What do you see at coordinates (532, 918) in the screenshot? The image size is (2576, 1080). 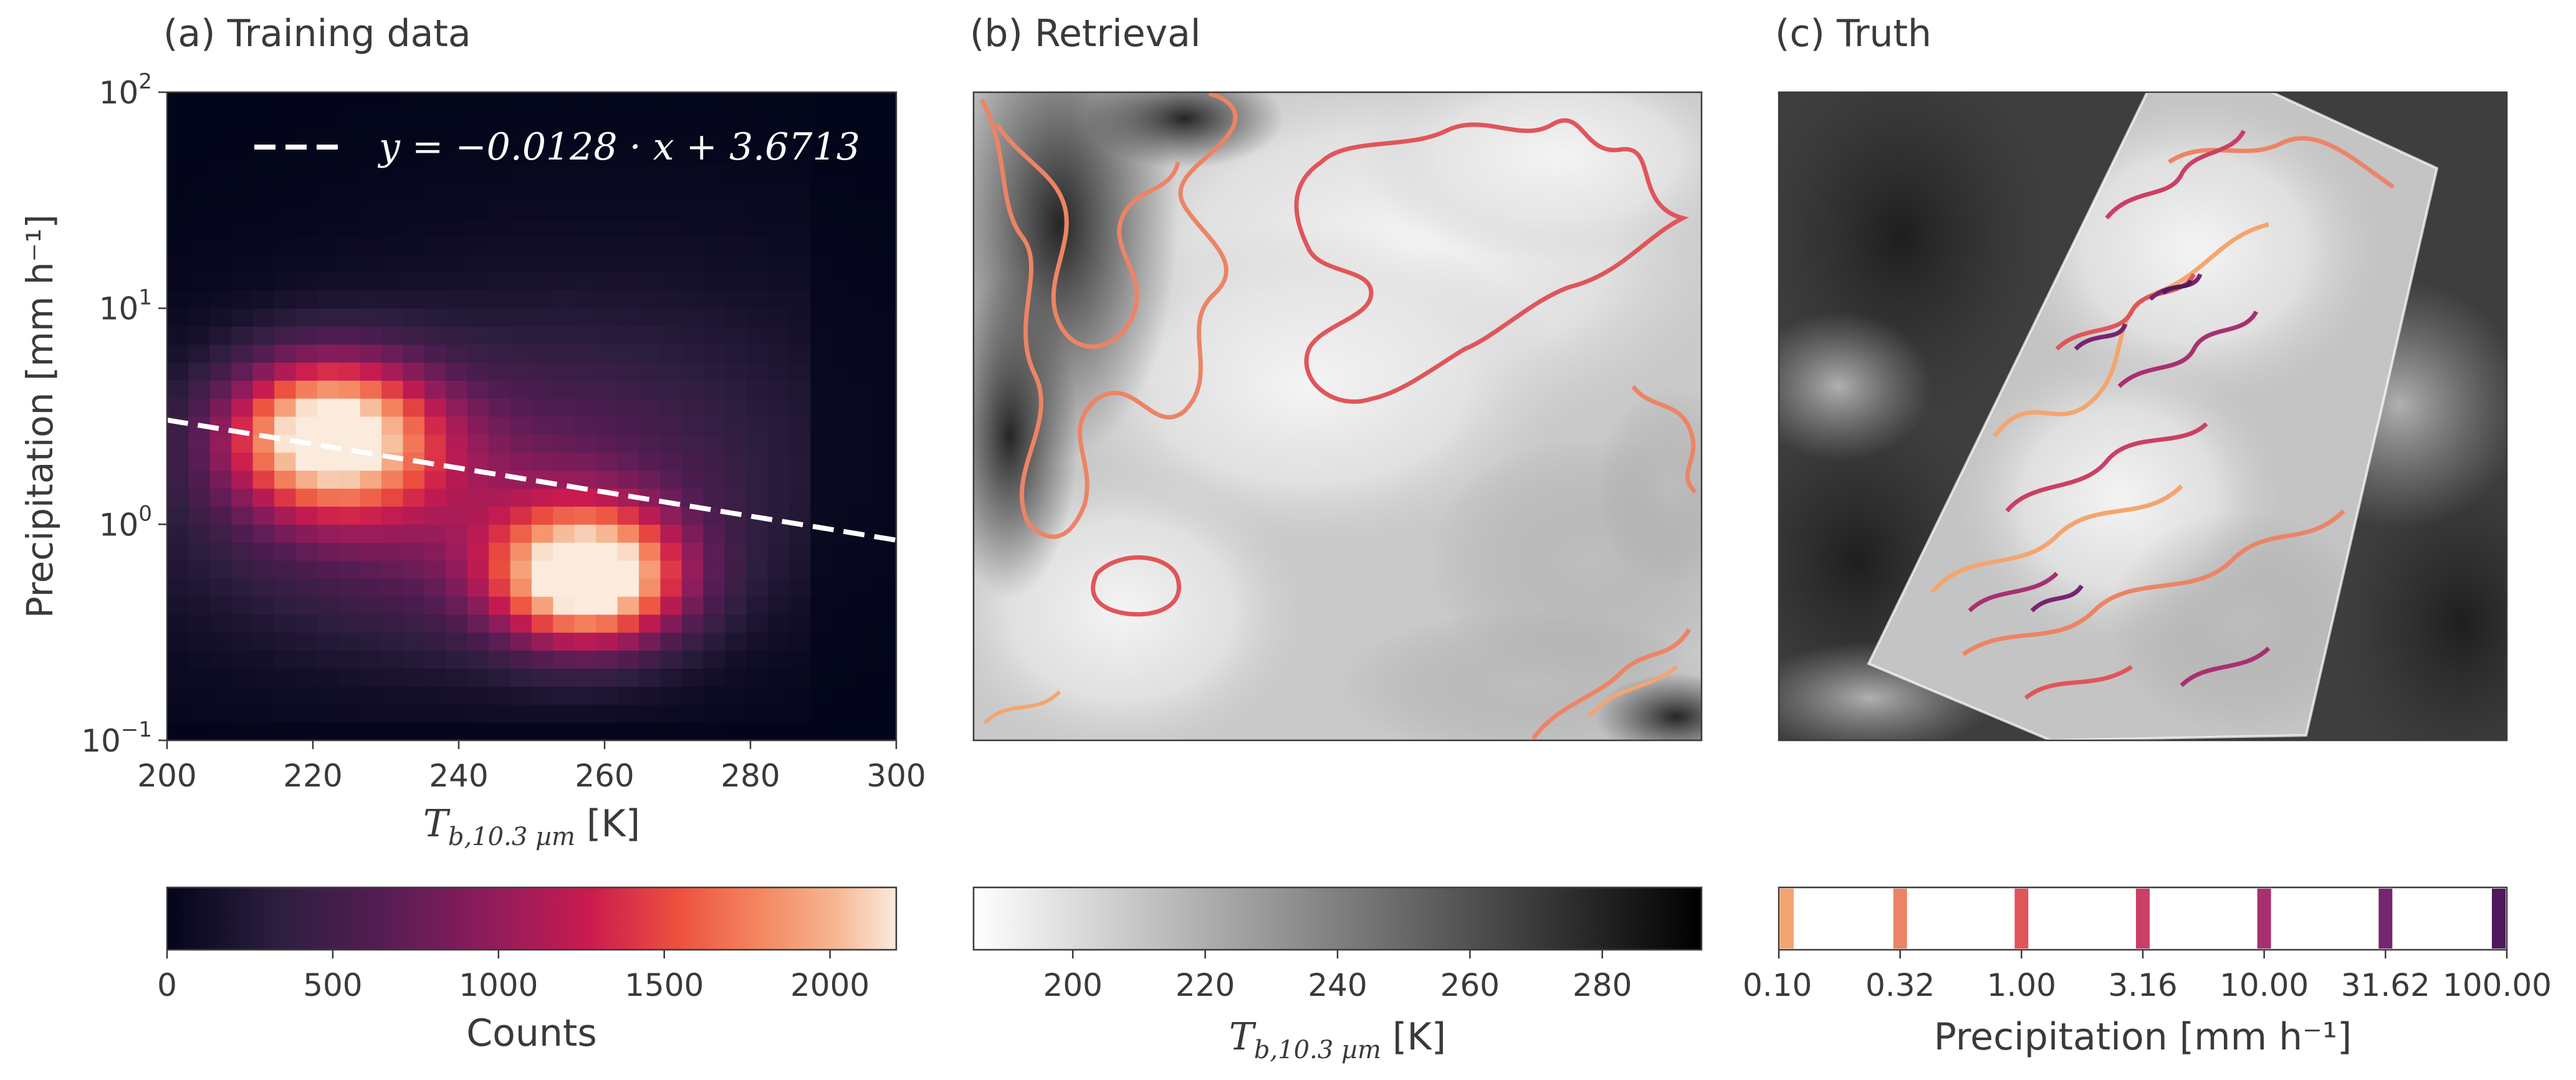 I see `colorbar-counts` at bounding box center [532, 918].